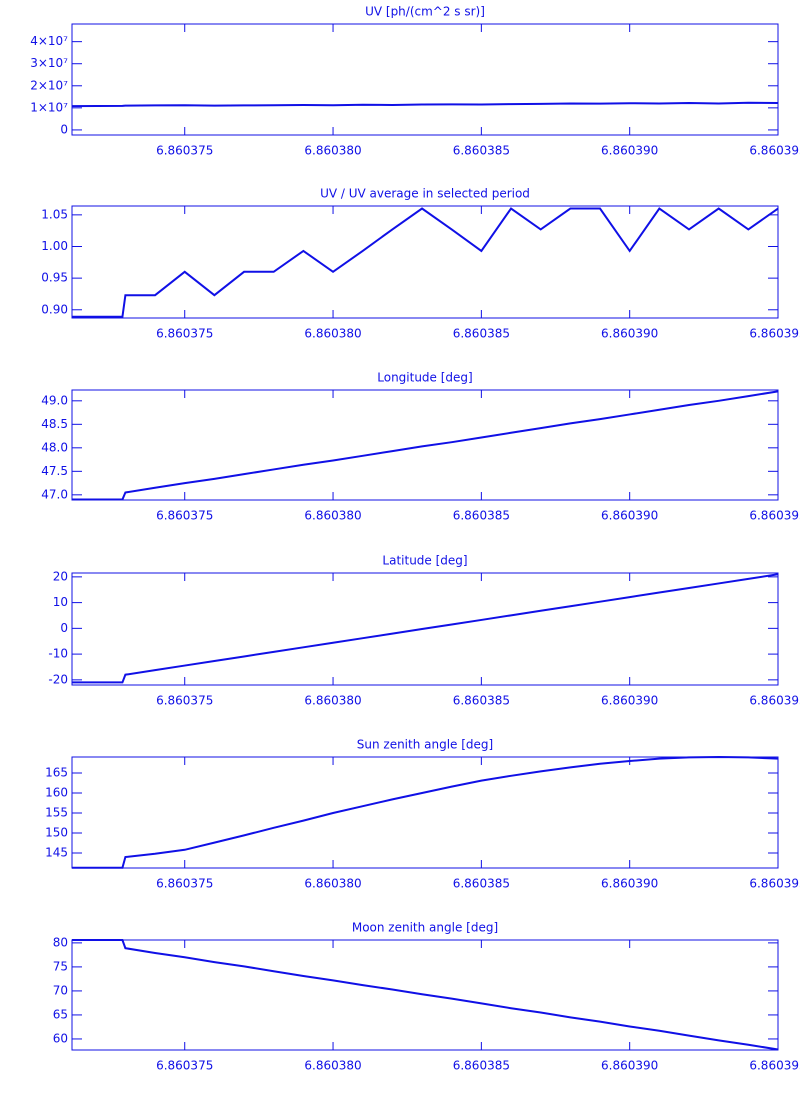  Describe the element at coordinates (54, 447) in the screenshot. I see `y-tick-label: 48.0` at that location.